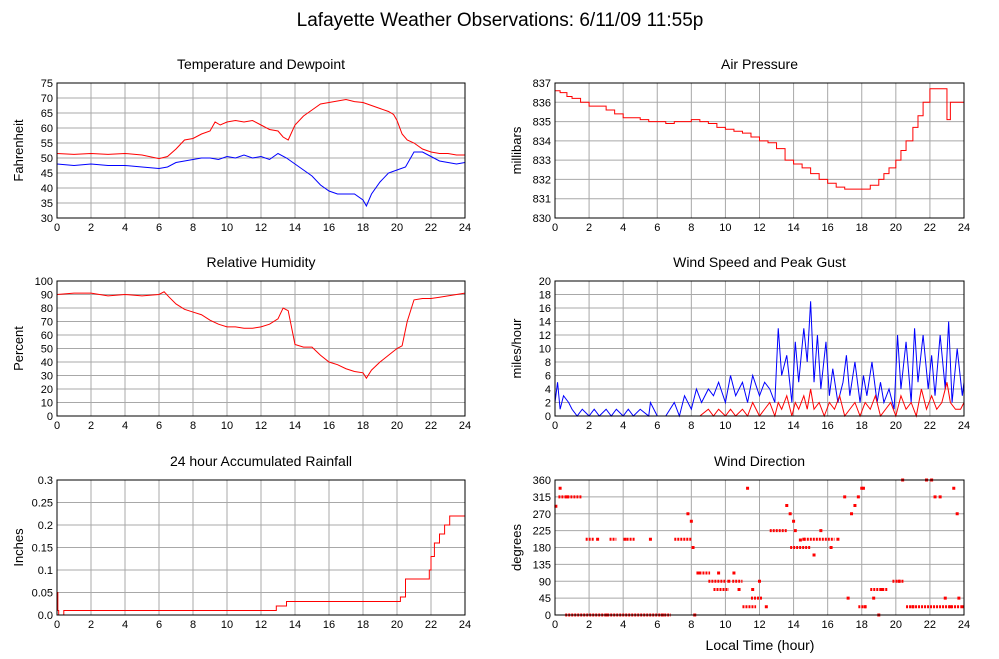 The image size is (999, 659). Describe the element at coordinates (759, 64) in the screenshot. I see `chart-title: Air Pressure` at that location.